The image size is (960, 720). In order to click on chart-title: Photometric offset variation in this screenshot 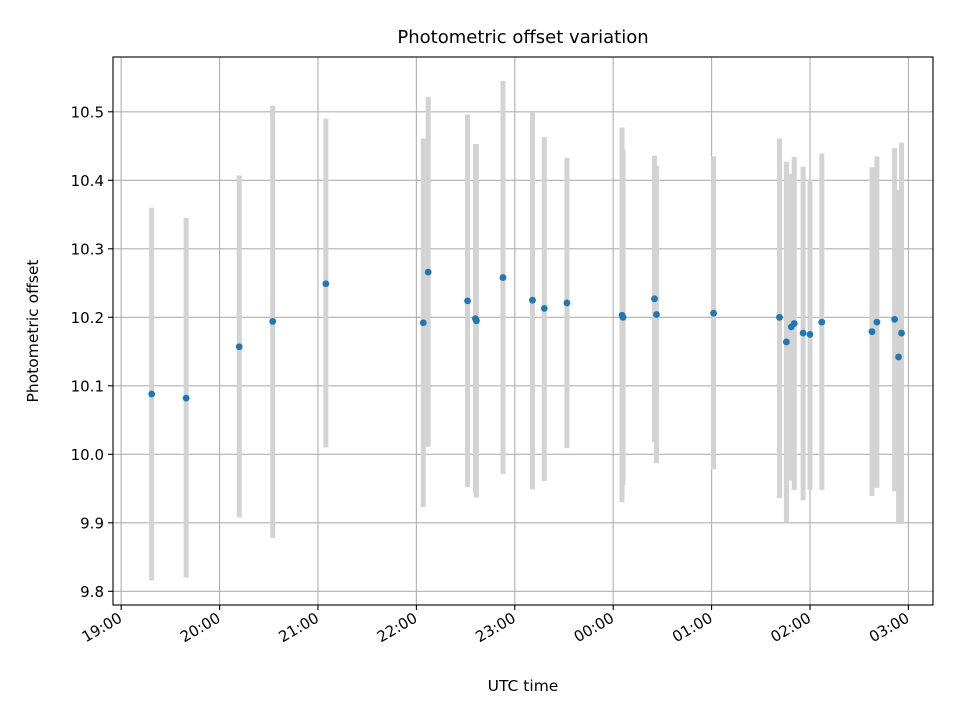, I will do `click(522, 37)`.